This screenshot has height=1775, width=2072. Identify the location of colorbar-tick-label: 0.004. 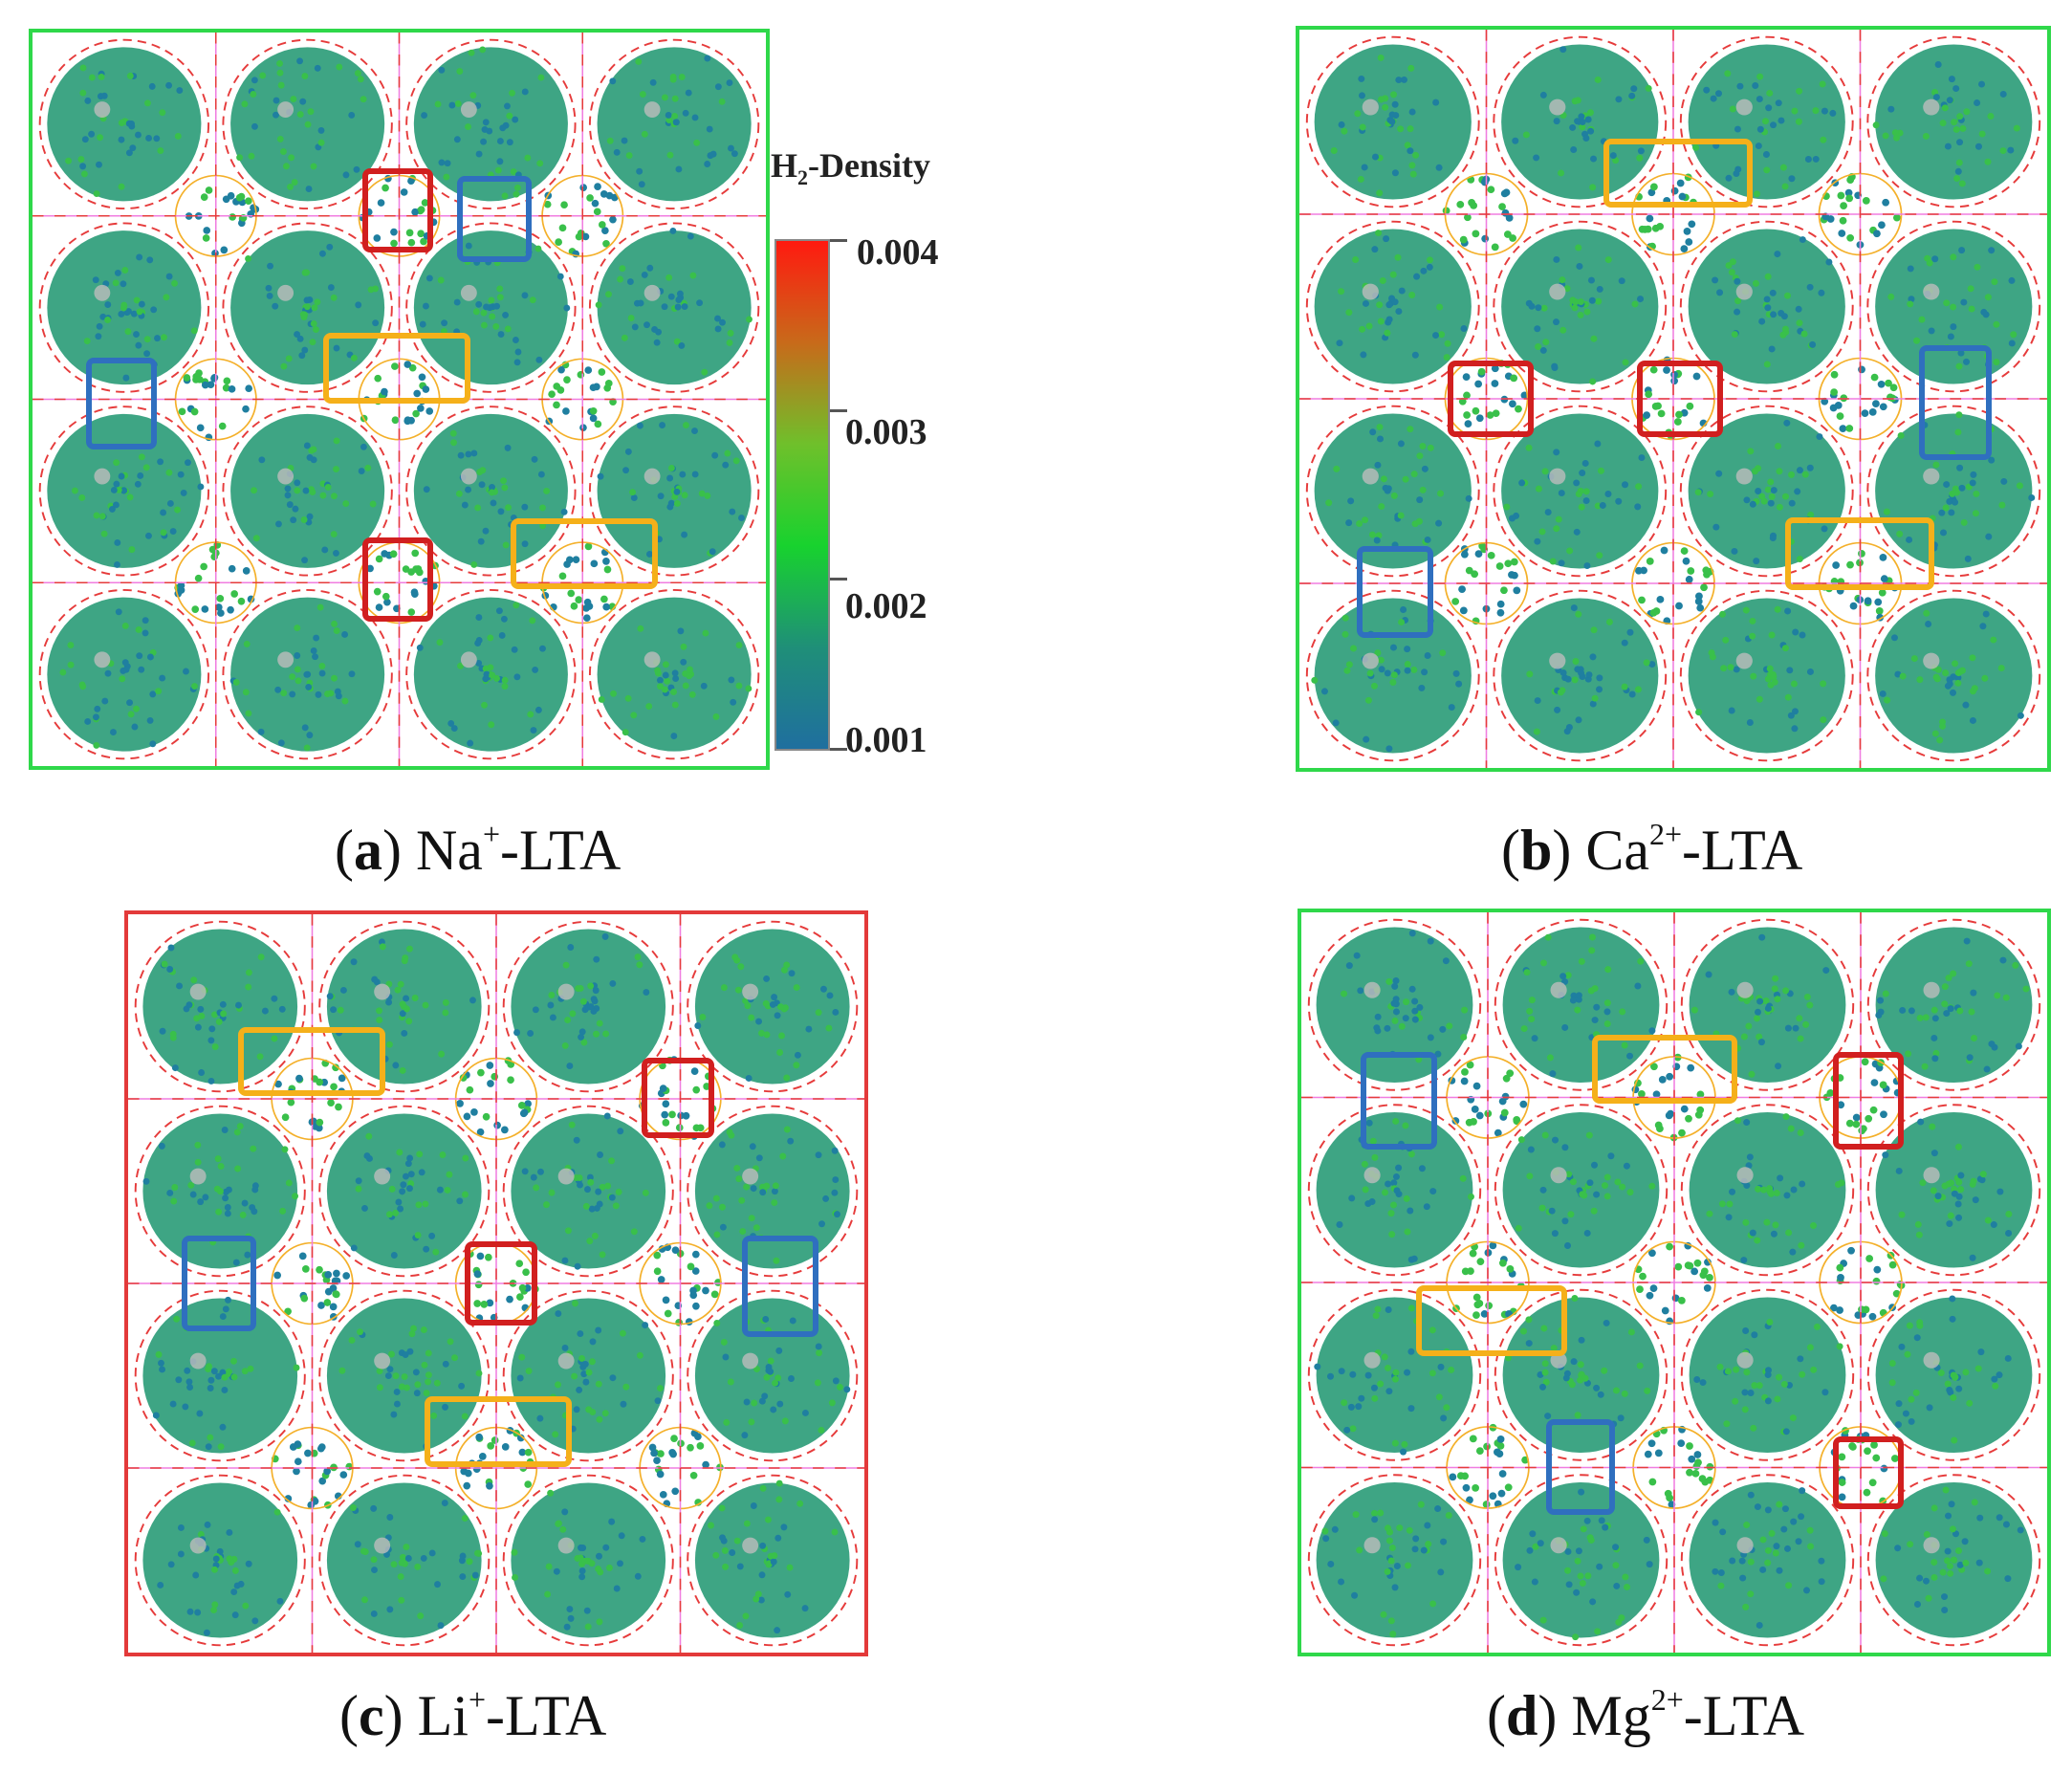
(898, 252).